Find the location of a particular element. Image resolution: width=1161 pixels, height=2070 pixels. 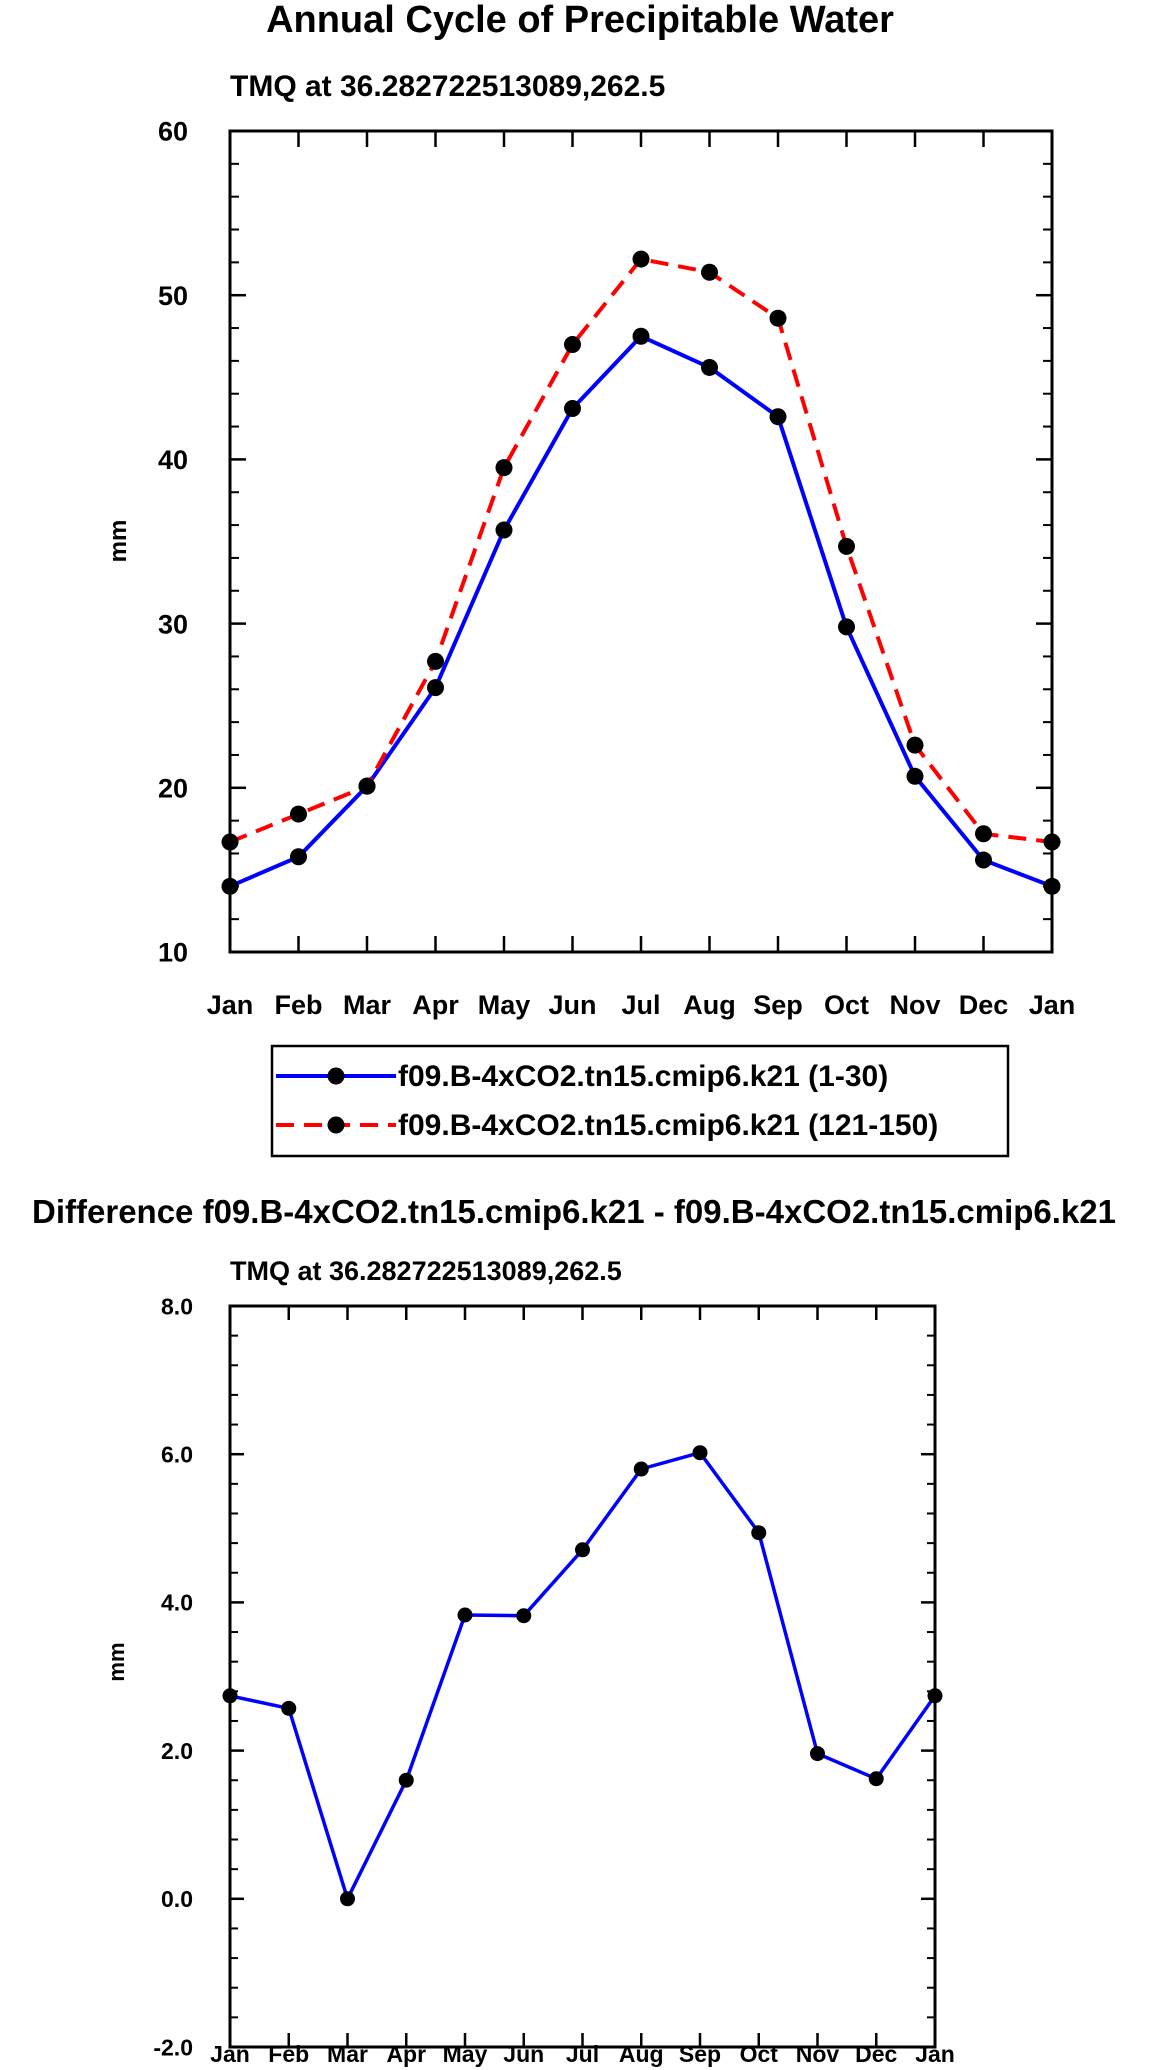

chart2-xtick-label: Jul is located at coordinates (582, 2054).